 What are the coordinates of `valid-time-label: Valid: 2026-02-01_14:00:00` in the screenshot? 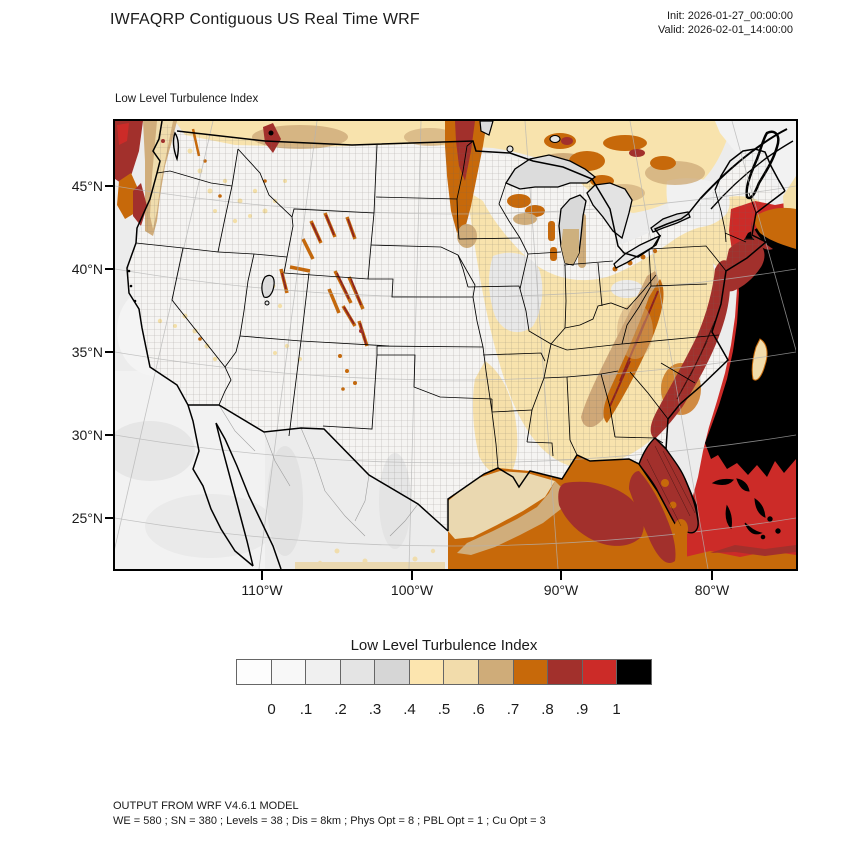 It's located at (725, 30).